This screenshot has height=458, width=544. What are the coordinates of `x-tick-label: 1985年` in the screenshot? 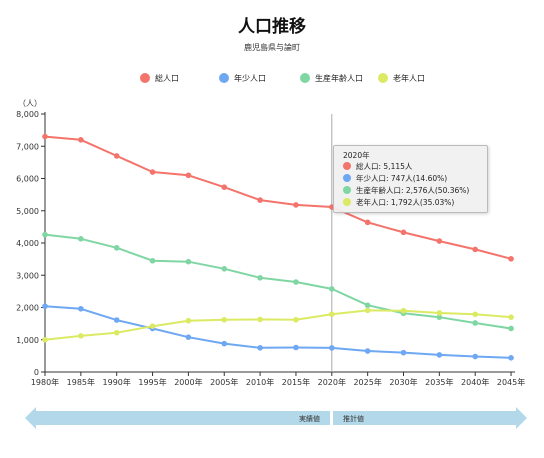 It's located at (81, 382).